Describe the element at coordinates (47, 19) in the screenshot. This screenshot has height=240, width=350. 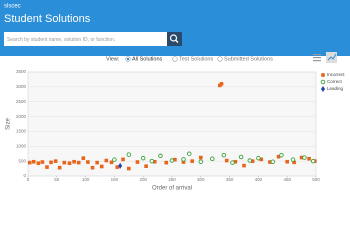
I see `page-title: Student Solutions` at that location.